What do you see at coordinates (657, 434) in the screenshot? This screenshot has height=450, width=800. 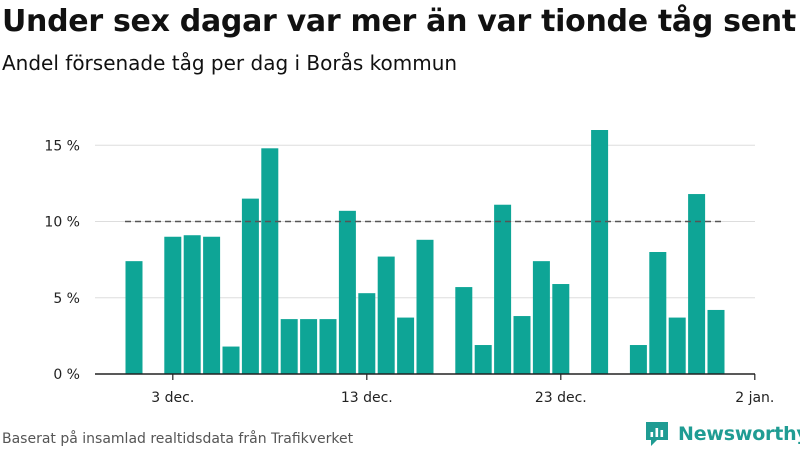 I see `newsworthy-logo-icon` at bounding box center [657, 434].